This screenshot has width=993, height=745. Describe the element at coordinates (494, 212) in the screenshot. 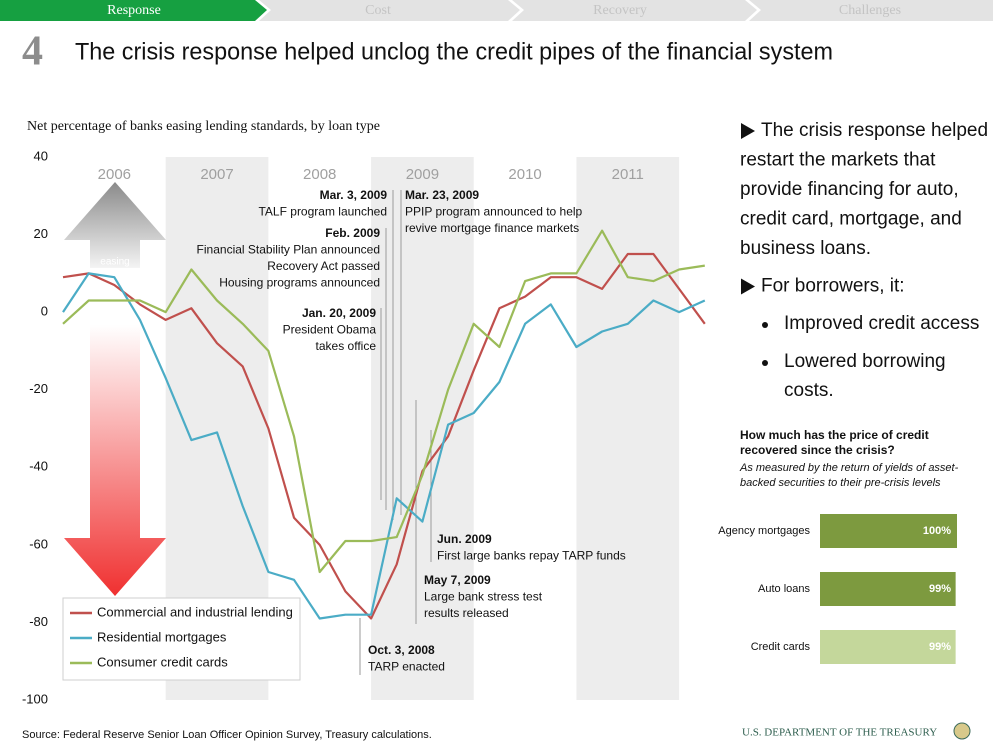

I see `annotation-text: PPIP program announced to help` at that location.